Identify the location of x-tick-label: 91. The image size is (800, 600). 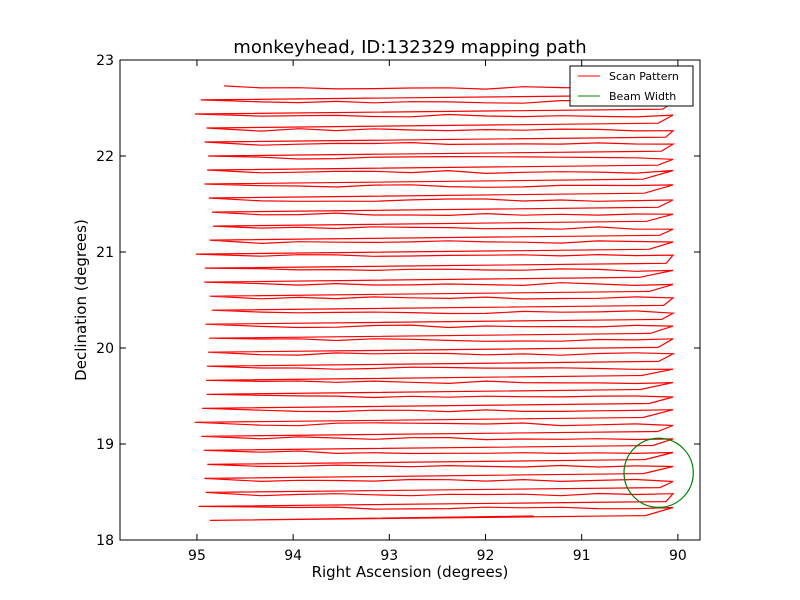
(582, 556).